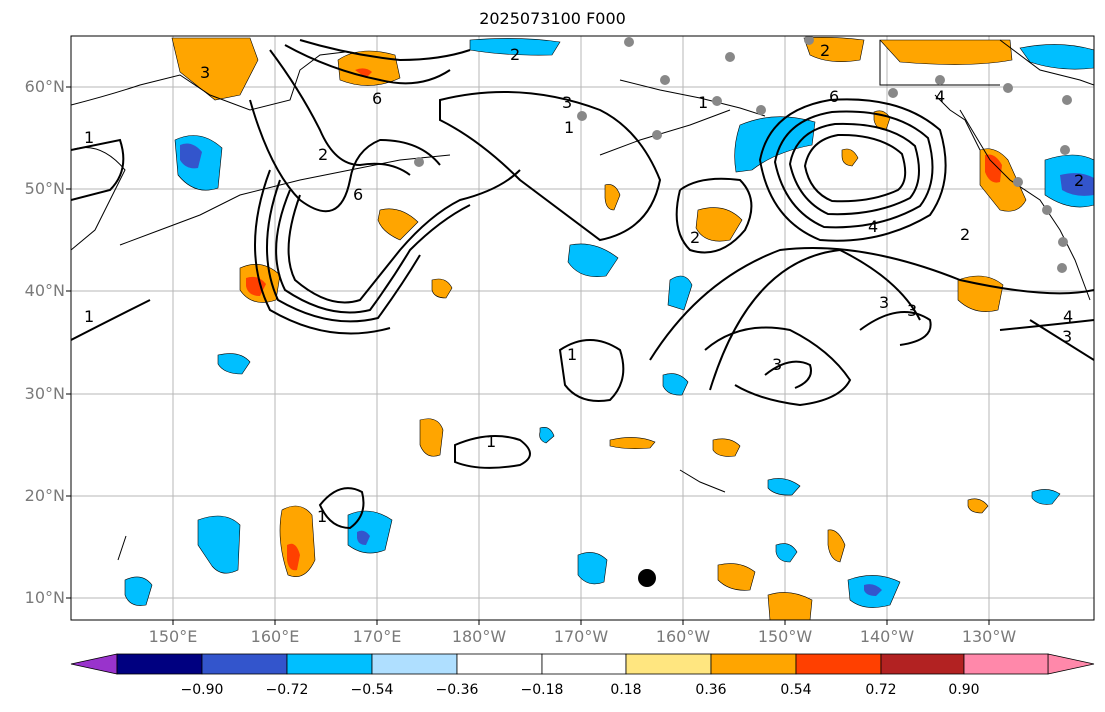 This screenshot has width=1105, height=712. Describe the element at coordinates (581, 636) in the screenshot. I see `lon-label: 170°W` at that location.